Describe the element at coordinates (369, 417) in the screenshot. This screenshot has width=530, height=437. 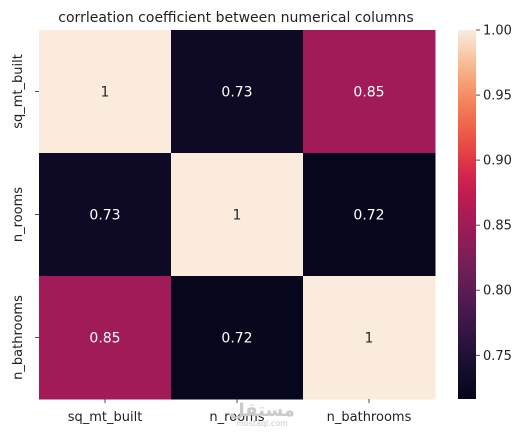
I see `x-tick-label: n_bathrooms` at that location.